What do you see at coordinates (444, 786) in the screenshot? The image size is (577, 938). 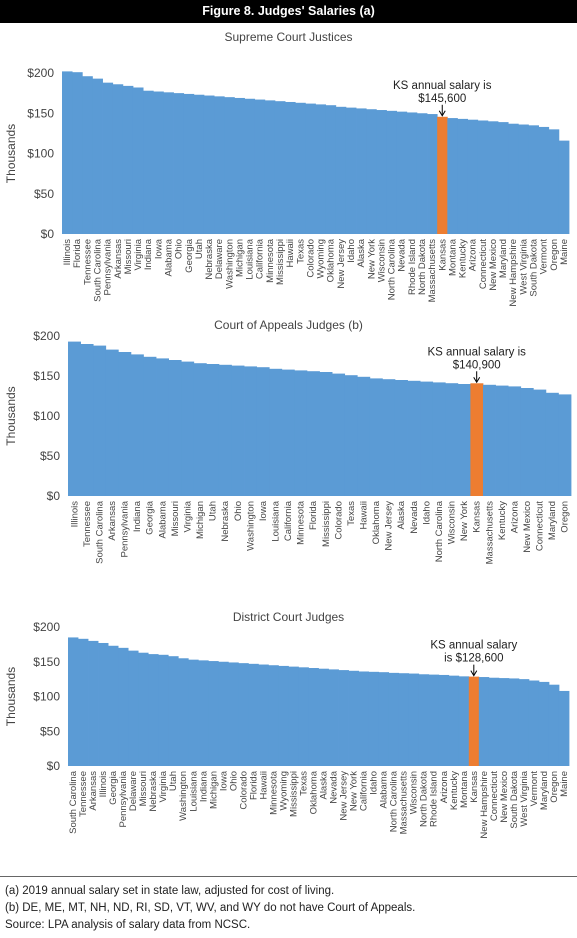 I see `x-tick-label: Arizona` at bounding box center [444, 786].